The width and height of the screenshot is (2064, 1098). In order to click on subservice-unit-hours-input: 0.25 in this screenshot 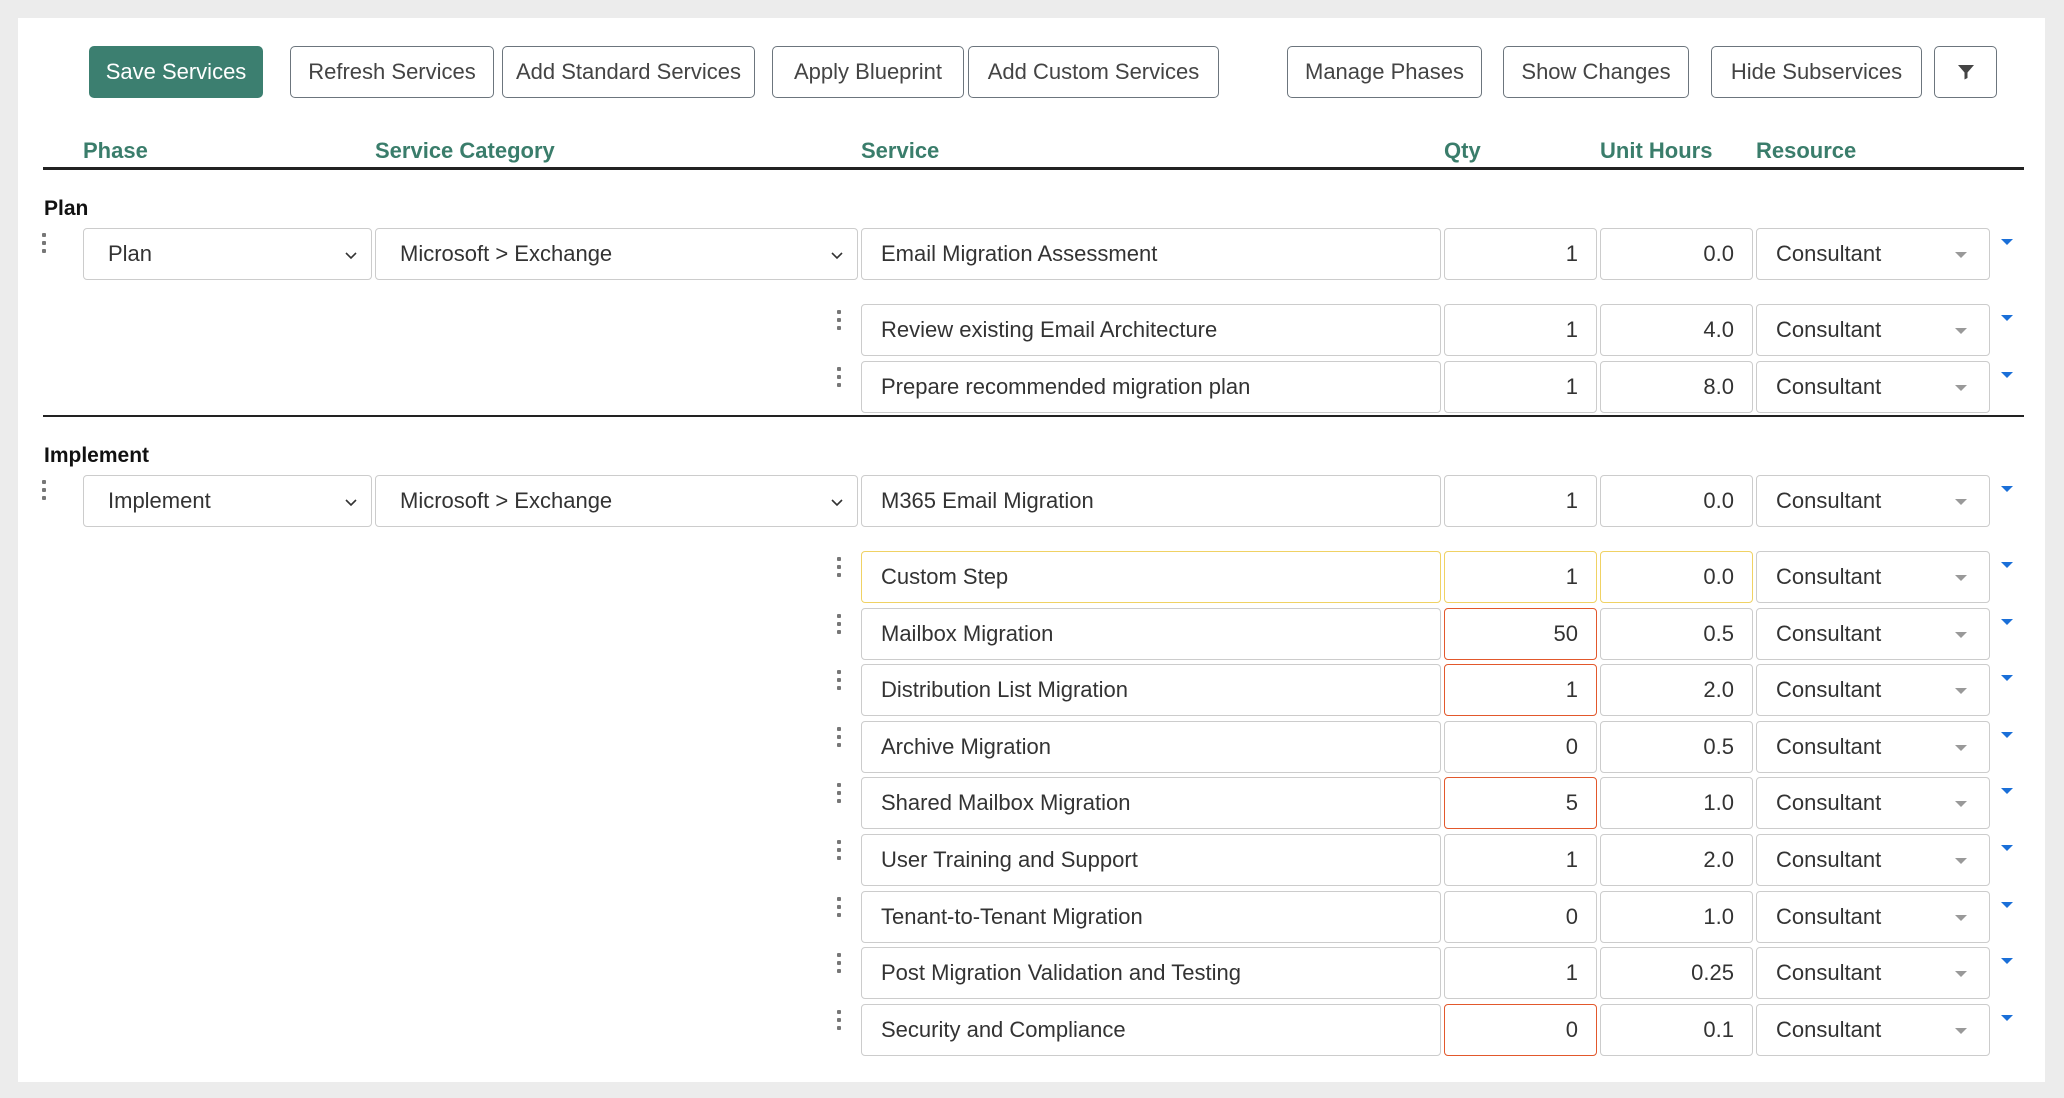, I will do `click(1676, 973)`.